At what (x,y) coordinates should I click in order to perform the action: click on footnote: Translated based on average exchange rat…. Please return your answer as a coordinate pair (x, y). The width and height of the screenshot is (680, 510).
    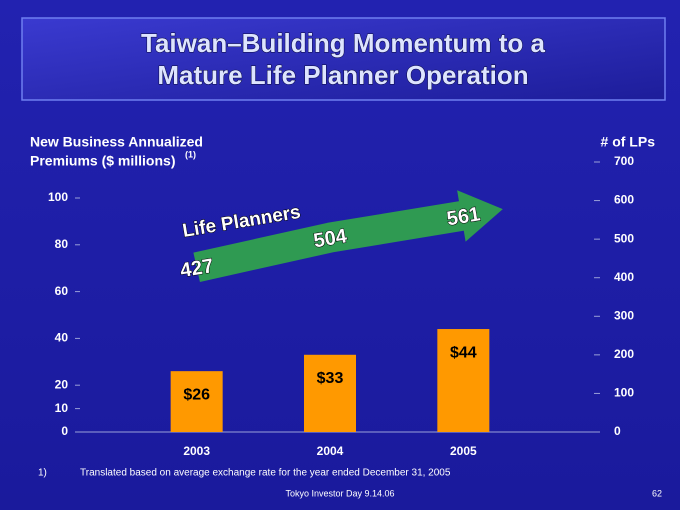
    Looking at the image, I should click on (265, 473).